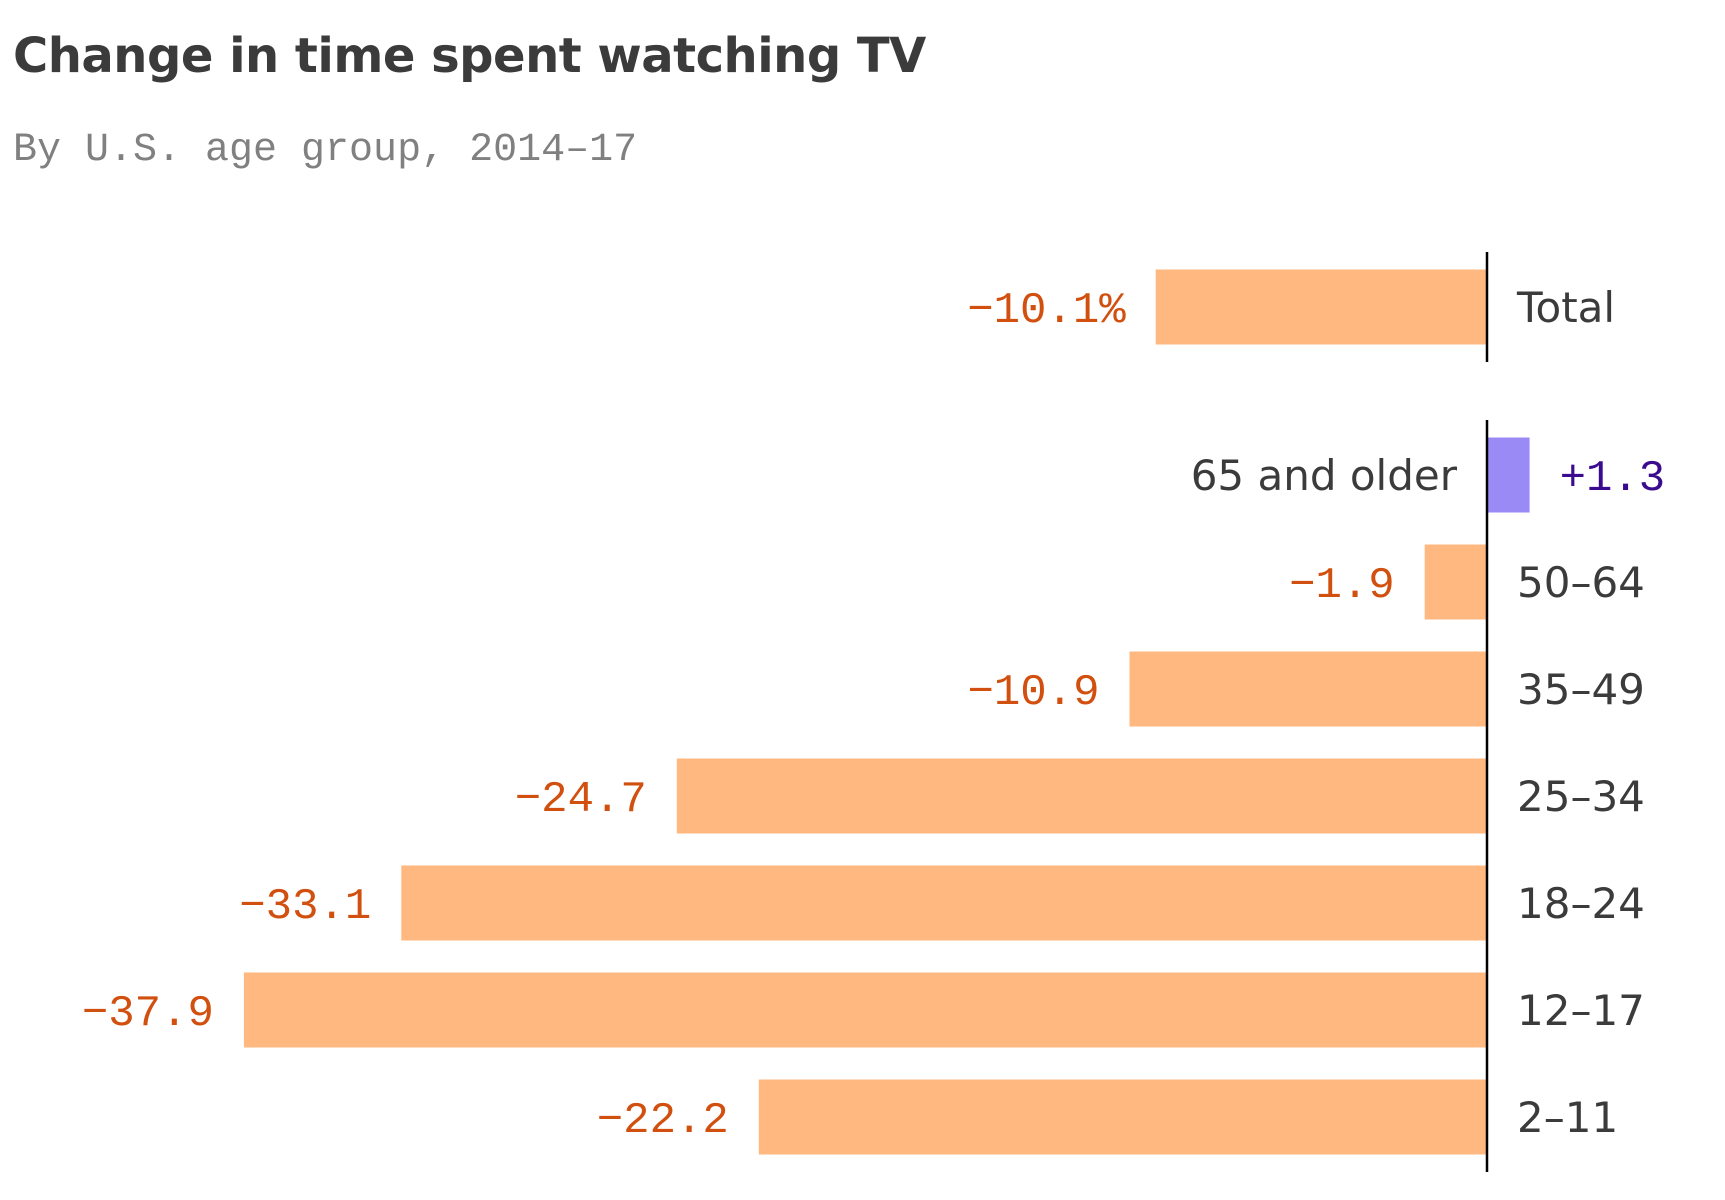 This screenshot has height=1200, width=1725. What do you see at coordinates (305, 907) in the screenshot?
I see `value-label-row-4: −33.1` at bounding box center [305, 907].